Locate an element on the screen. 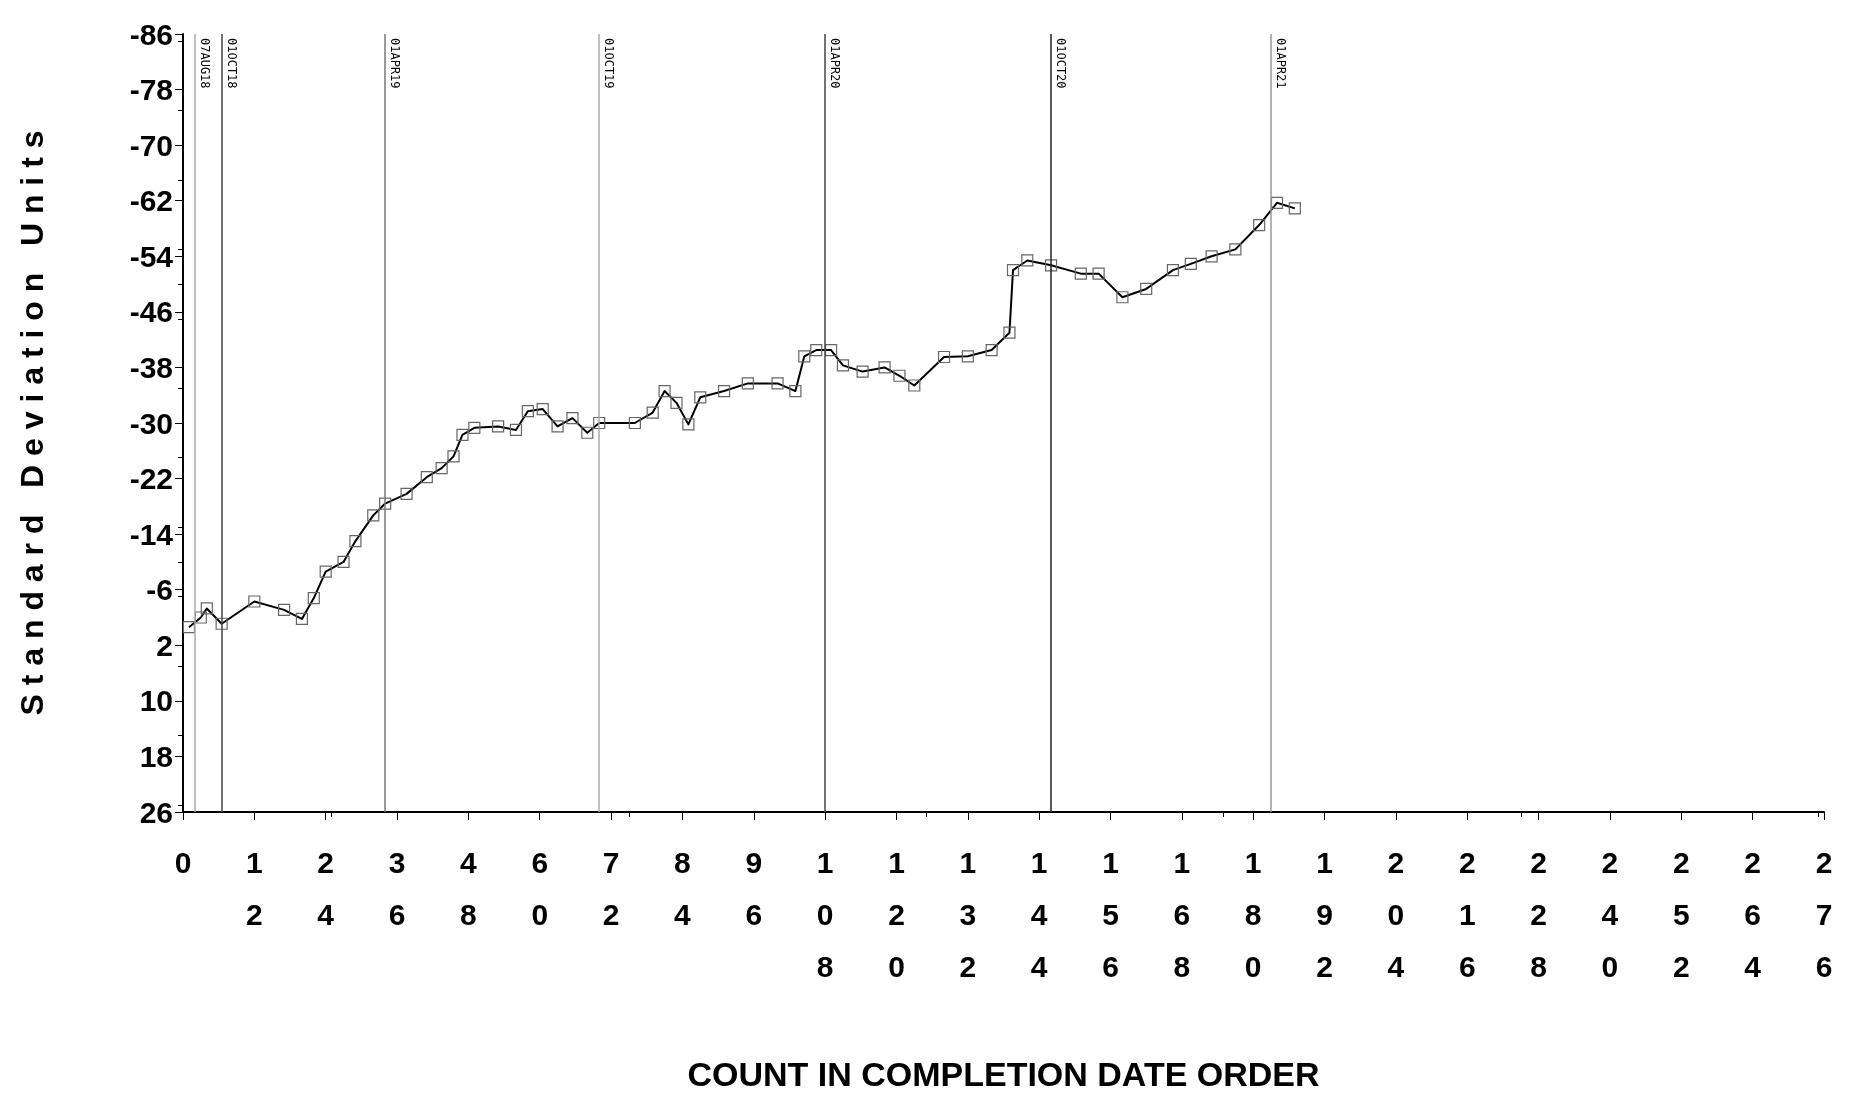 This screenshot has width=1864, height=1117. x-tick-label: 2 1 6 is located at coordinates (1467, 914).